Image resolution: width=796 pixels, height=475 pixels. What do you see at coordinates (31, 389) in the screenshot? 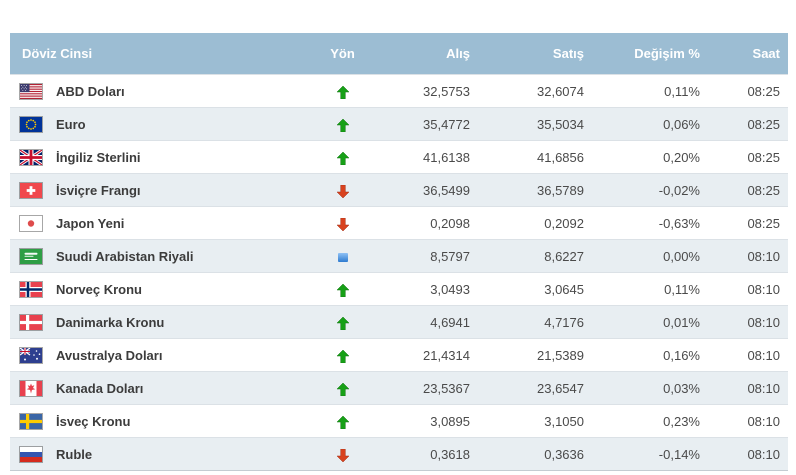
I see `flag-ca-icon` at bounding box center [31, 389].